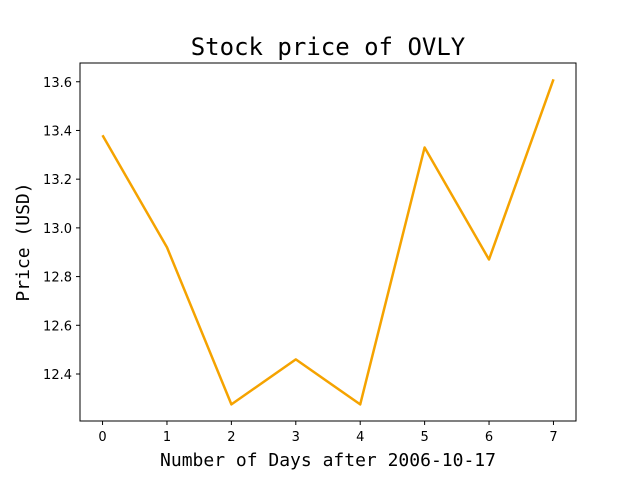 The image size is (640, 480). I want to click on x-tick-label: 6, so click(489, 437).